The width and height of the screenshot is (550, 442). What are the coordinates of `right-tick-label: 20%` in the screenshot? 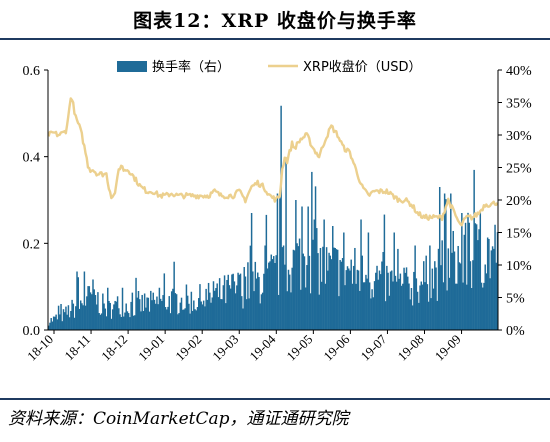 It's located at (519, 201).